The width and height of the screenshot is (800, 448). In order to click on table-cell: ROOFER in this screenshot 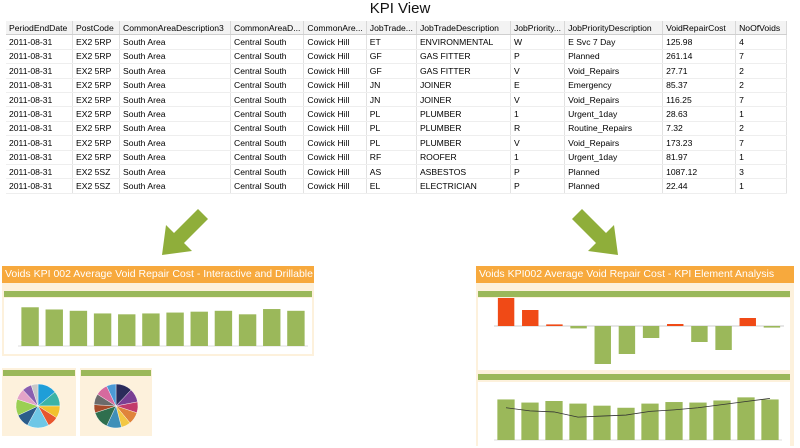, I will do `click(463, 157)`.